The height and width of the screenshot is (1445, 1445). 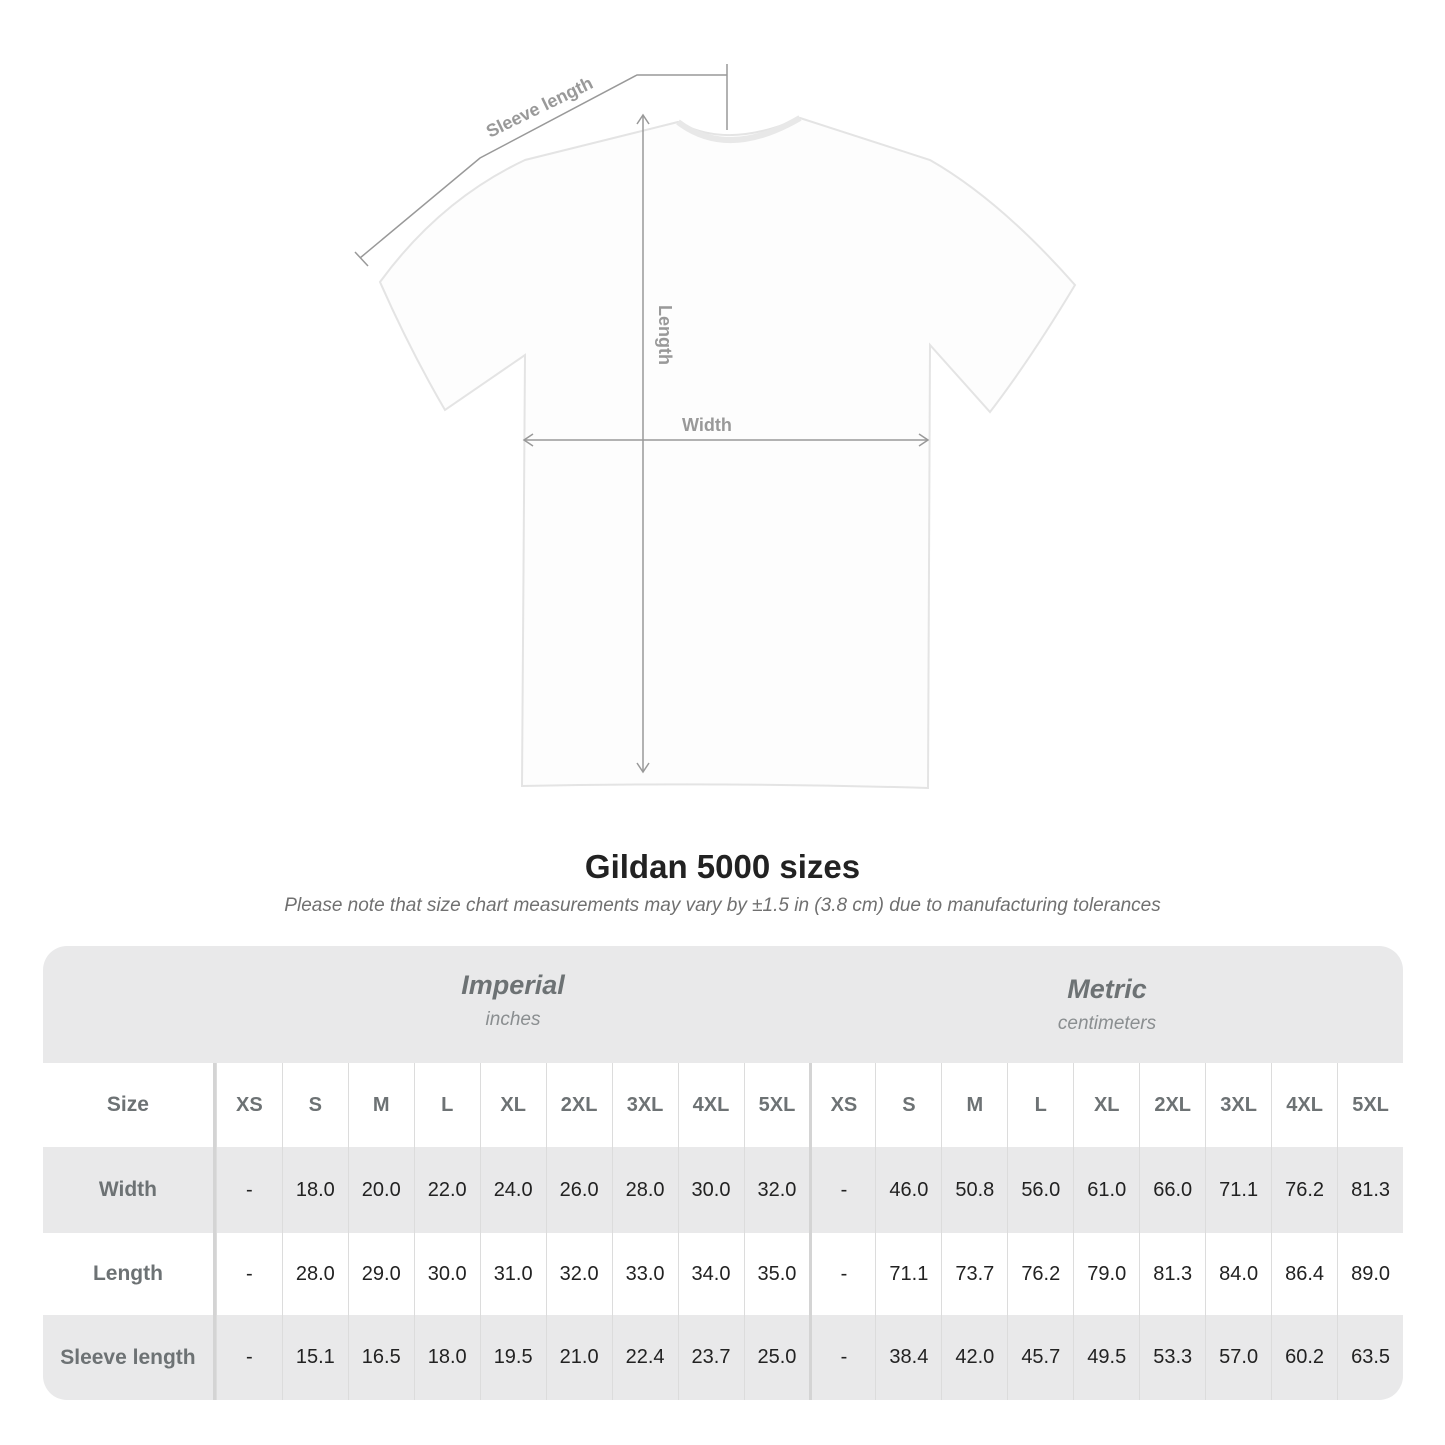 What do you see at coordinates (644, 1190) in the screenshot?
I see `imperial-value-3xl: 28.0` at bounding box center [644, 1190].